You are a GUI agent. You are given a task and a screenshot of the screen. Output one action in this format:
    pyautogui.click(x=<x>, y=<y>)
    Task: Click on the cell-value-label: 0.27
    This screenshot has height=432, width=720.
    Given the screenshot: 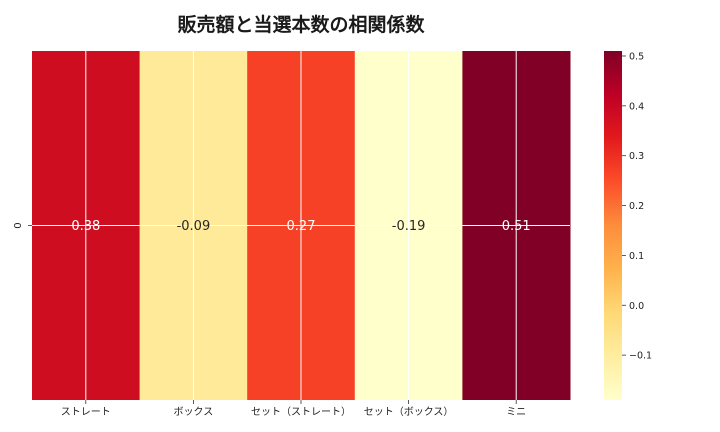 What is the action you would take?
    pyautogui.click(x=301, y=226)
    